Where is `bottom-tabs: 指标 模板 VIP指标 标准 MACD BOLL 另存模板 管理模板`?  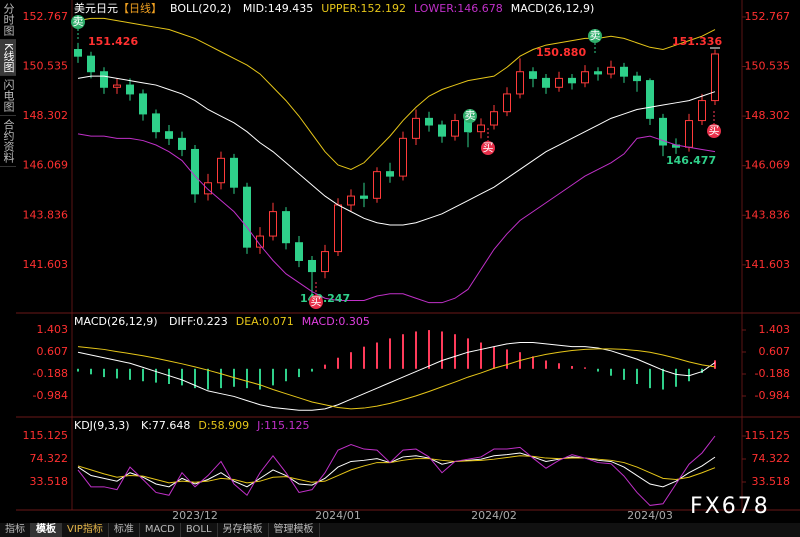
bottom-tabs: 指标 模板 VIP指标 标准 MACD BOLL 另存模板 管理模板 is located at coordinates (400, 530).